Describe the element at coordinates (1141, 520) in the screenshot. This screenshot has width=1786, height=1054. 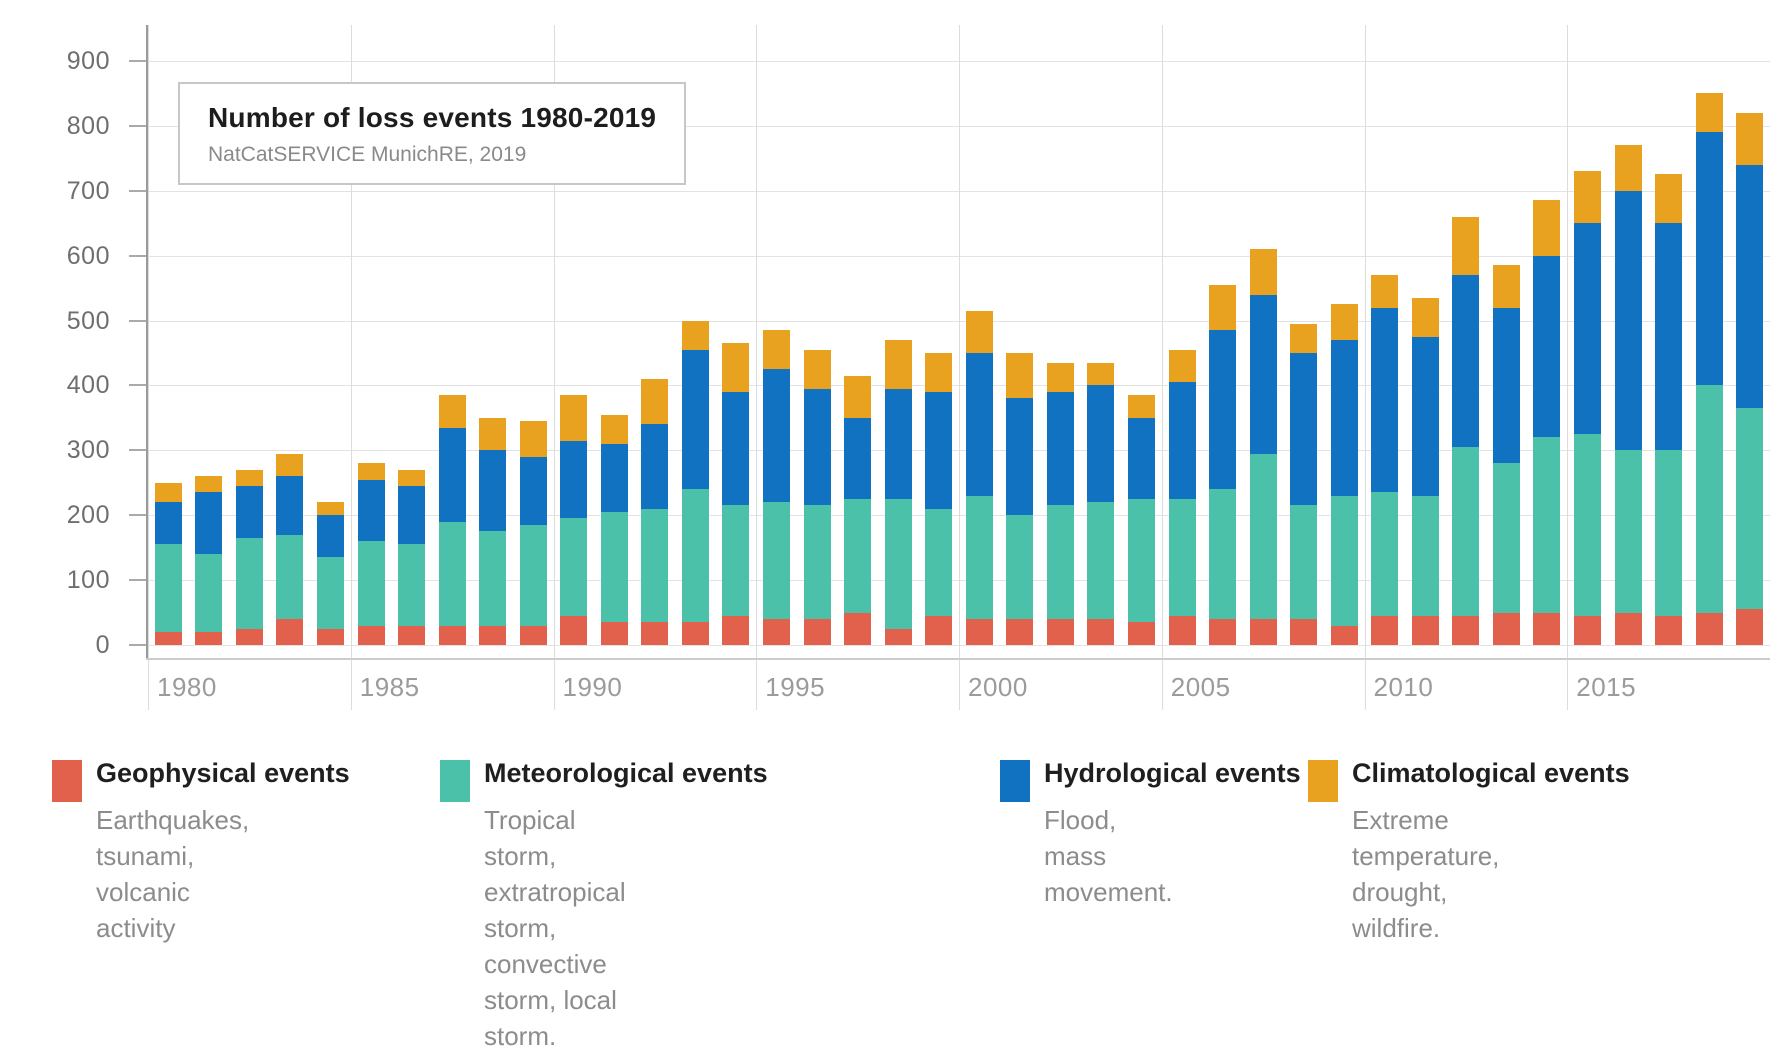
I see `bar-2004` at that location.